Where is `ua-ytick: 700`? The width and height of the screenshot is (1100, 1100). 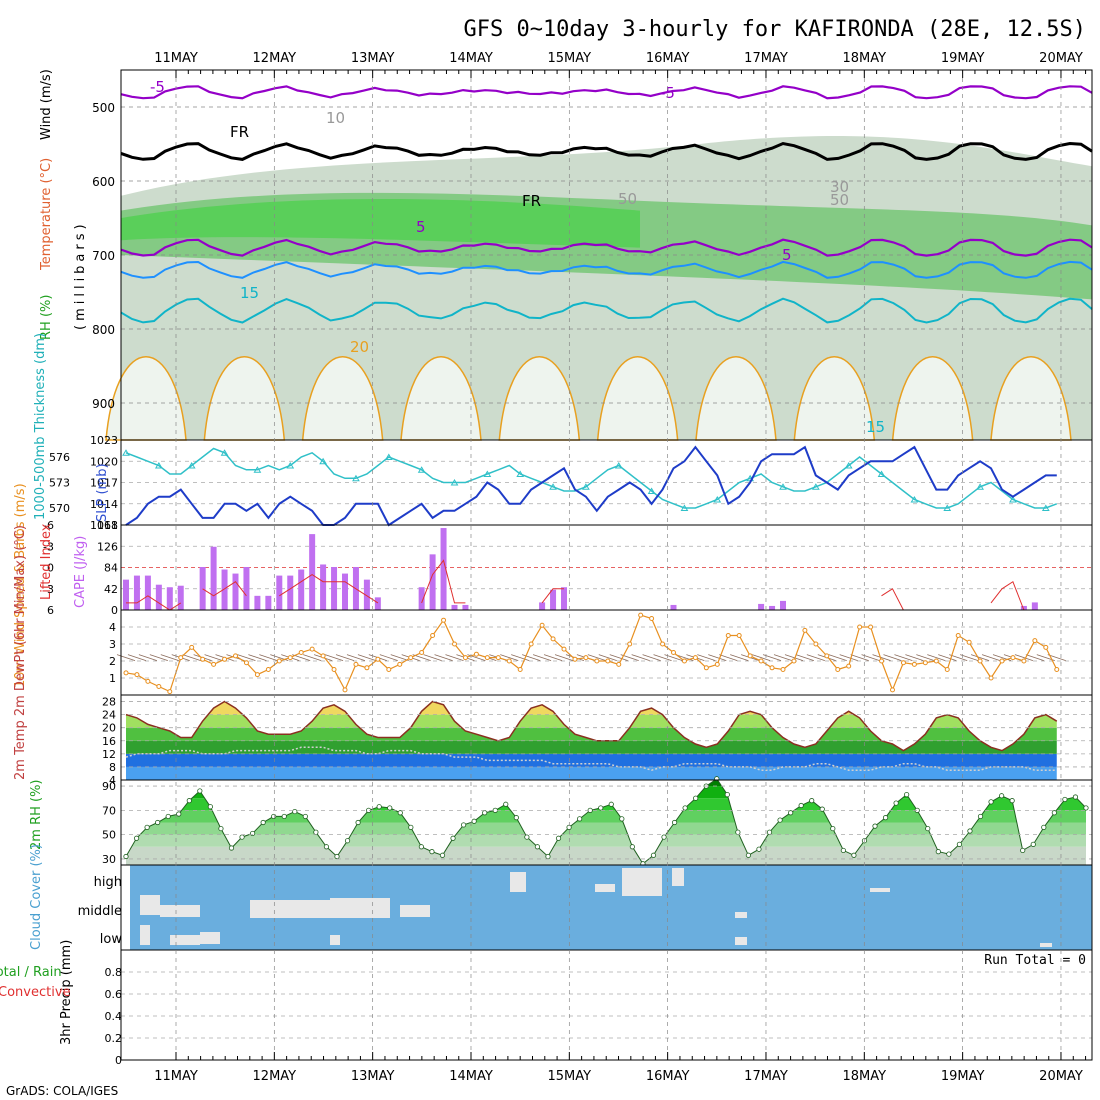
ua-ytick: 700 is located at coordinates (103, 256).